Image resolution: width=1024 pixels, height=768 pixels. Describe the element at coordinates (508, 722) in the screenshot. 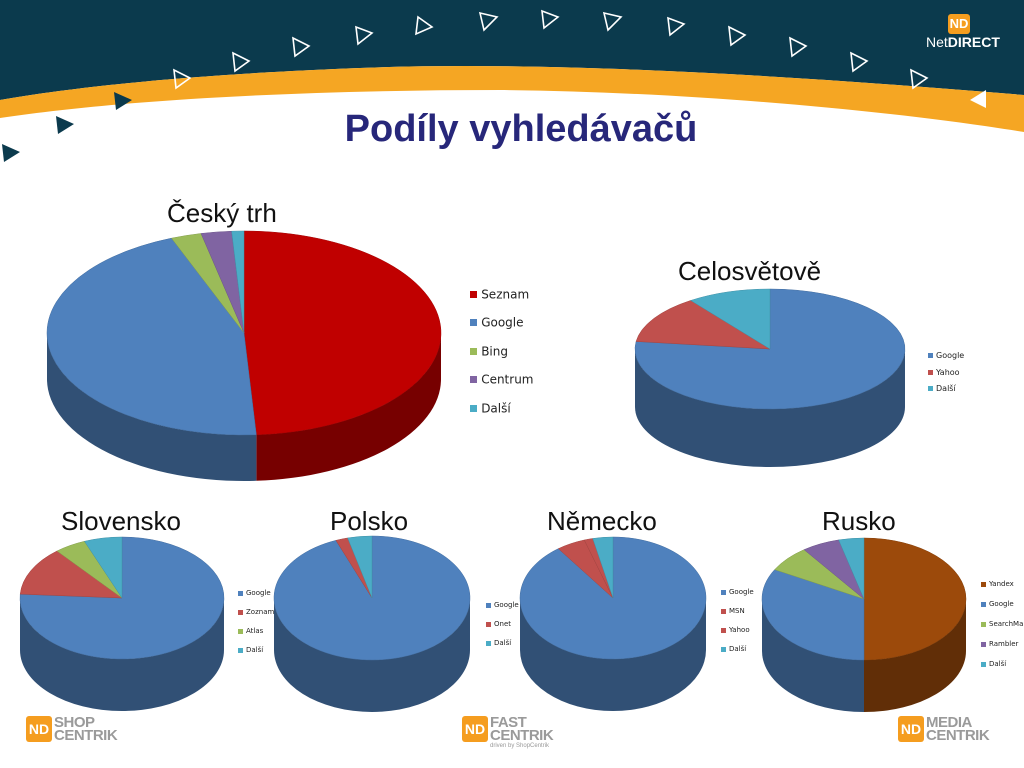

I see `fastcentrik-logo-line1: FAST` at that location.